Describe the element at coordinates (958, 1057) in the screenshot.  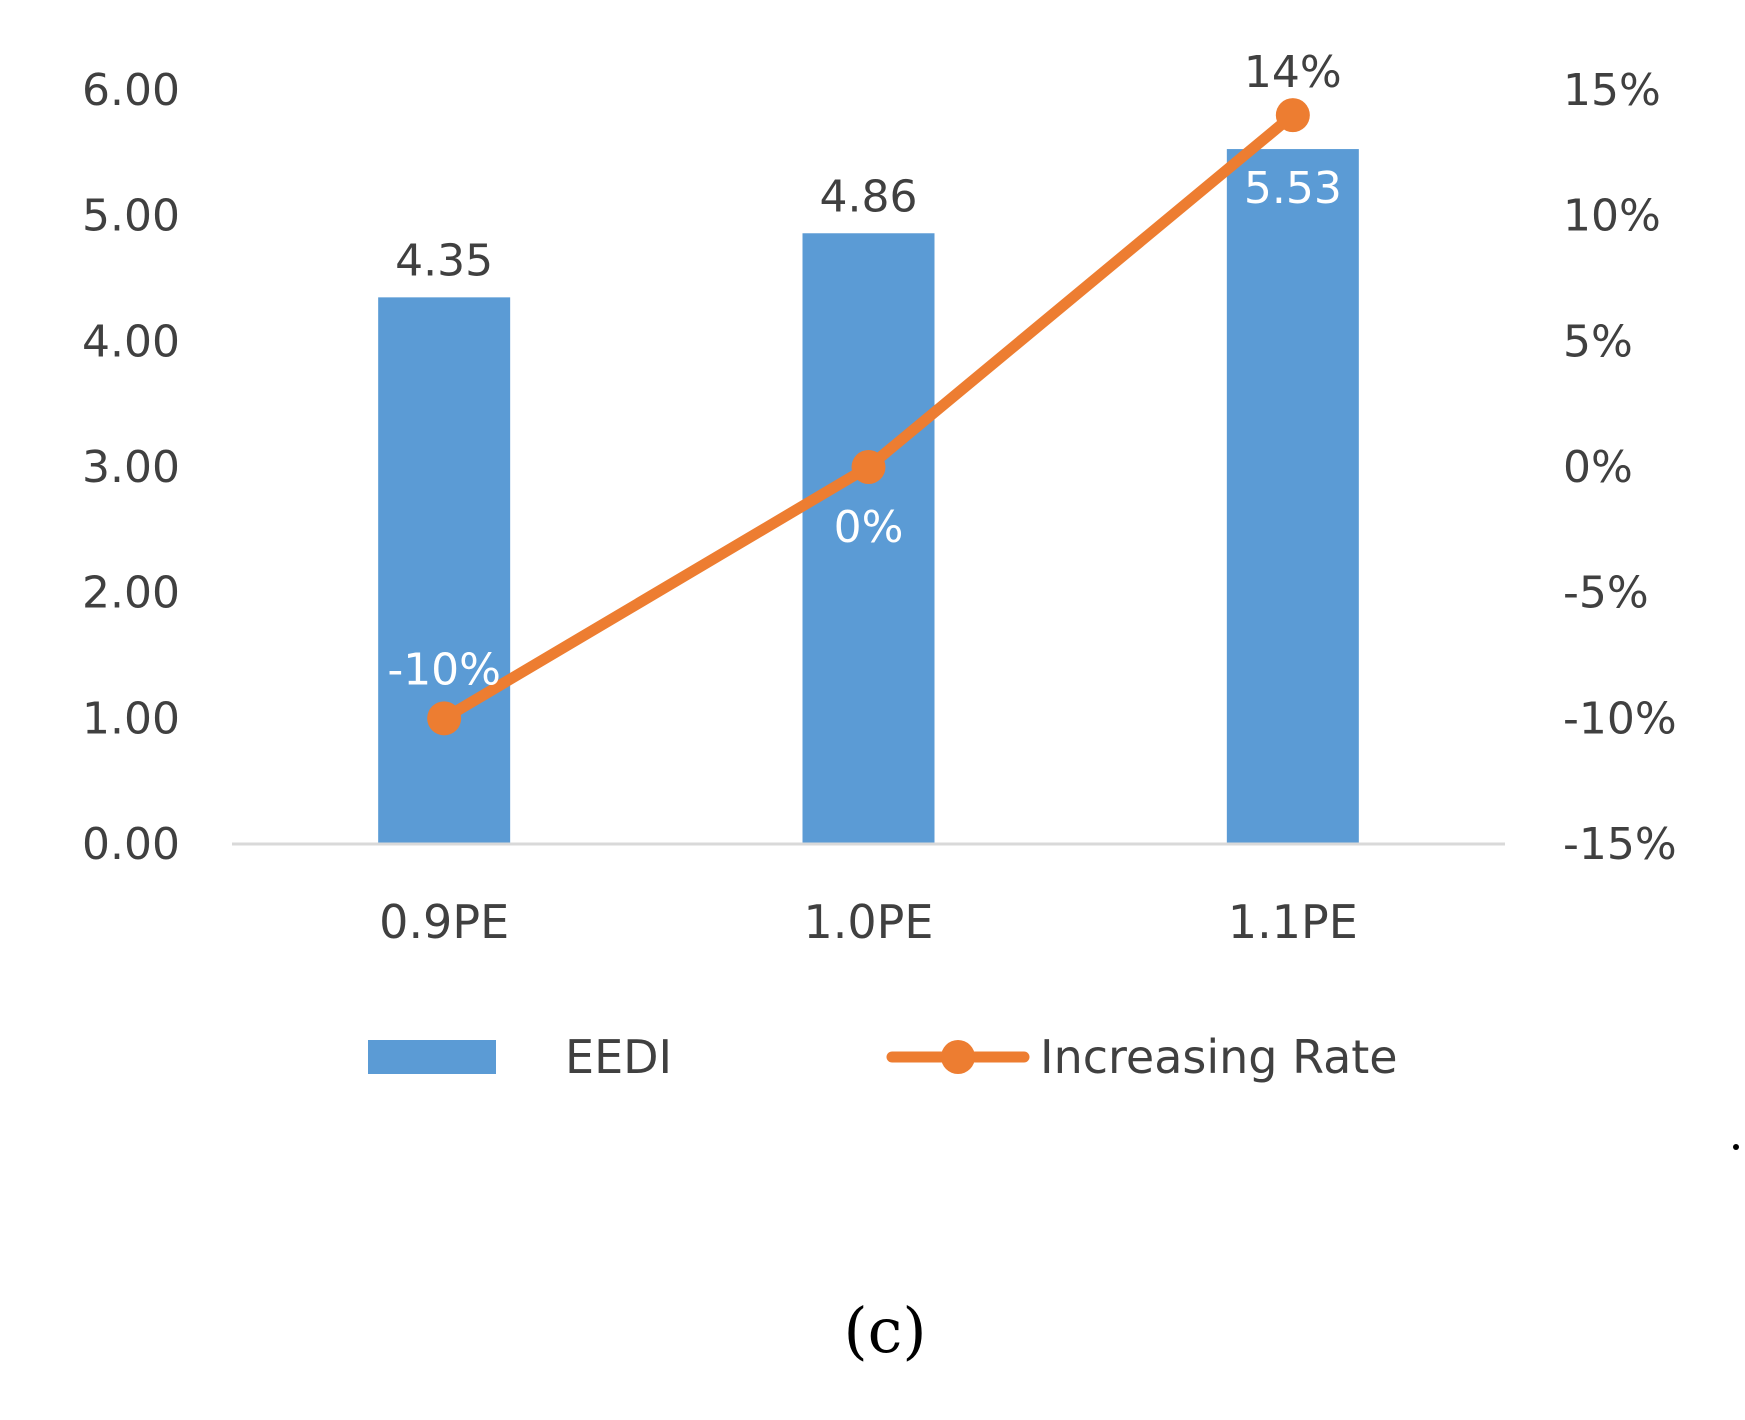
I see `legend-swatch-rate-marker` at that location.